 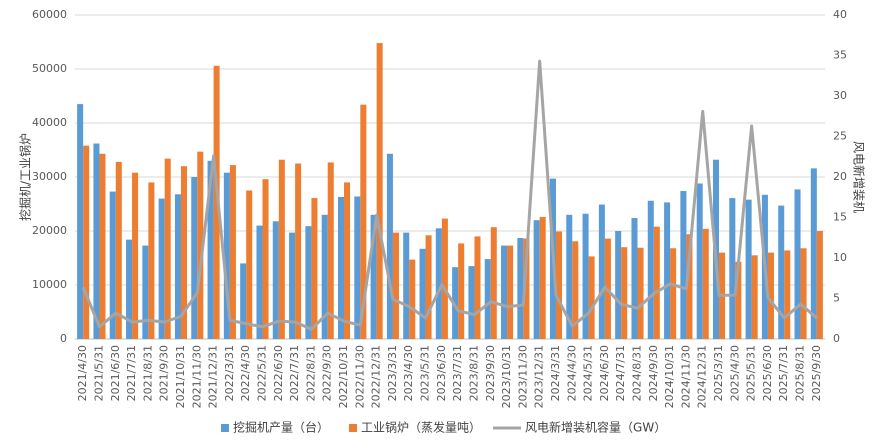 I want to click on x-tick-label: 2024/11/30, so click(x=685, y=376).